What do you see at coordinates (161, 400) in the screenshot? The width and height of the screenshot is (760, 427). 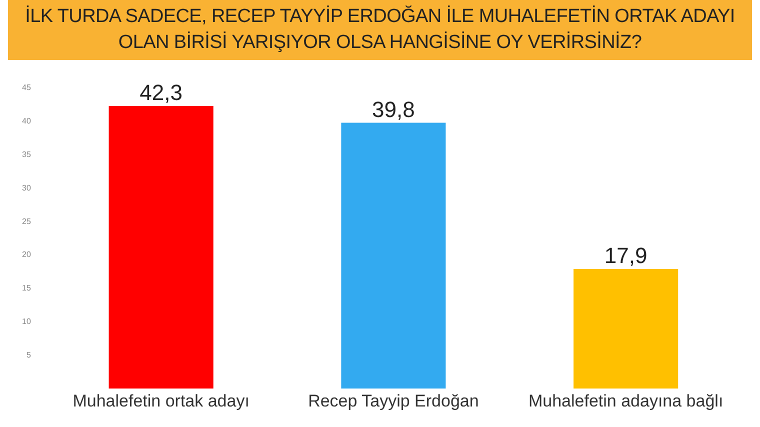 I see `x-tick-label: Muhalefetin ortak adayı` at bounding box center [161, 400].